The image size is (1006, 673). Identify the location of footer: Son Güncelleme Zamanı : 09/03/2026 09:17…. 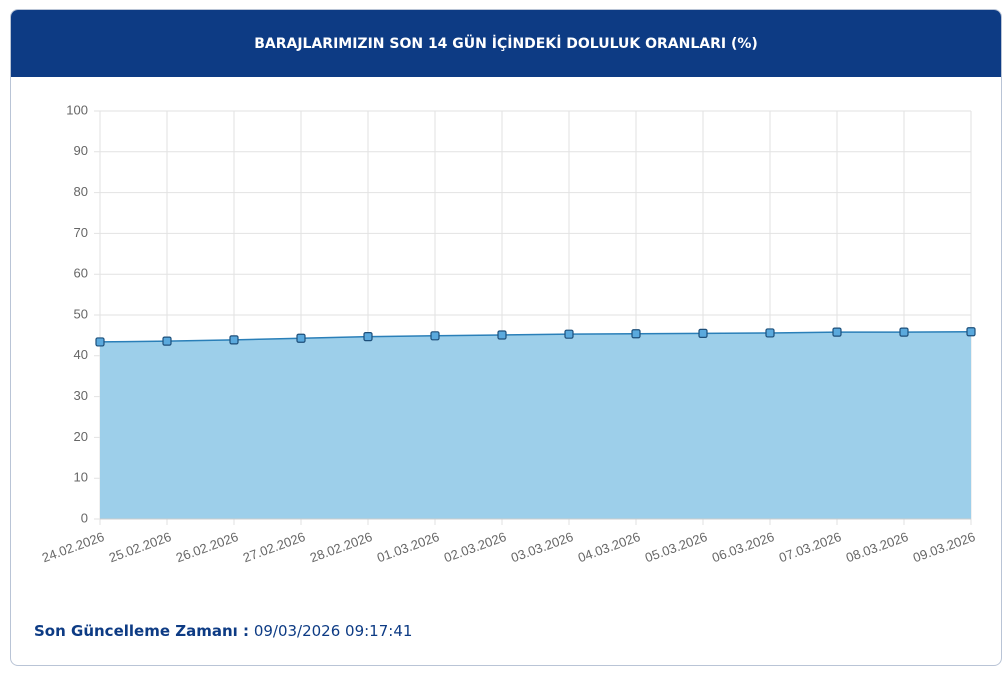
(223, 631).